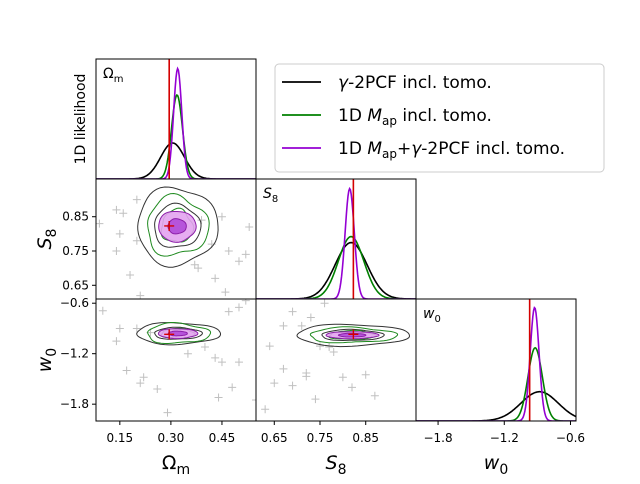 This screenshot has height=484, width=640. What do you see at coordinates (374, 149) in the screenshot?
I see `legend-label-2-part-1: M` at bounding box center [374, 149].